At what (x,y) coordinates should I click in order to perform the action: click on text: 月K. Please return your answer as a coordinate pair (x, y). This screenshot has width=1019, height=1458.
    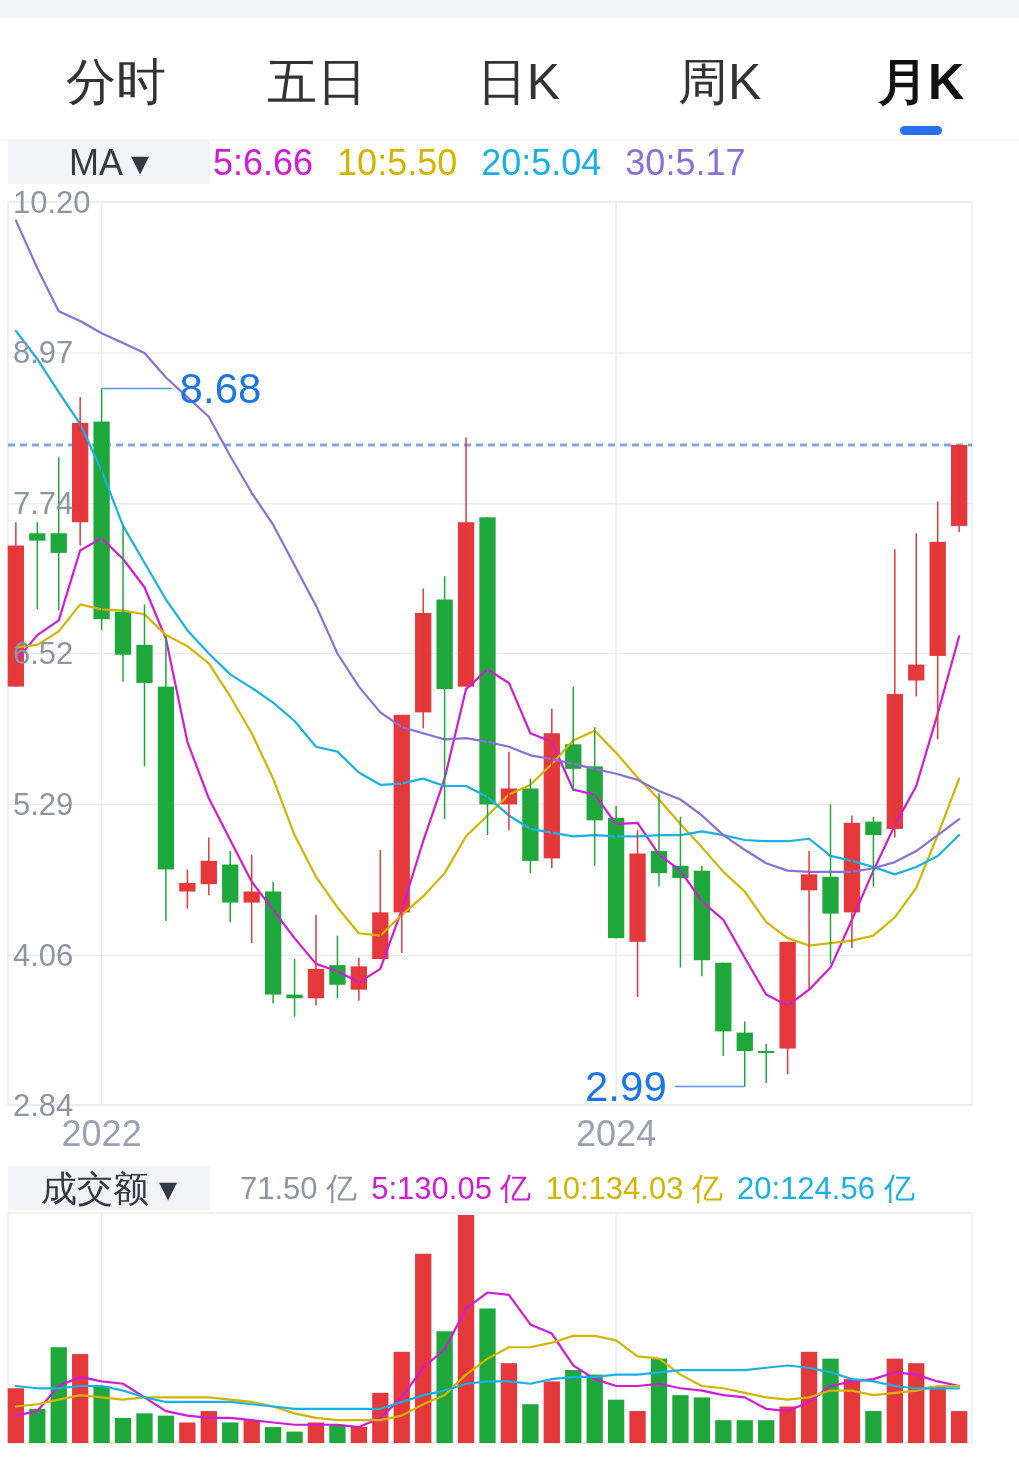
    Looking at the image, I should click on (920, 82).